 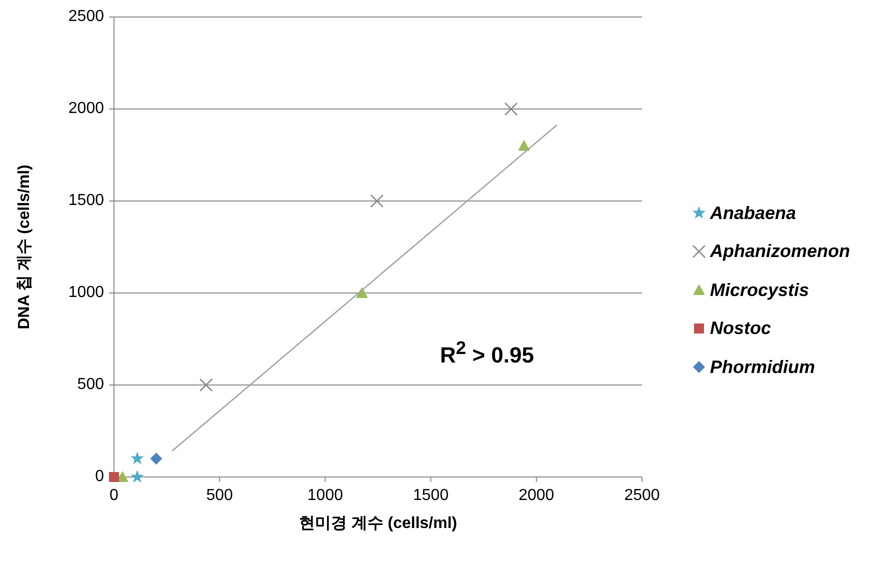 What do you see at coordinates (86, 17) in the screenshot?
I see `y-tick-label: 2500` at bounding box center [86, 17].